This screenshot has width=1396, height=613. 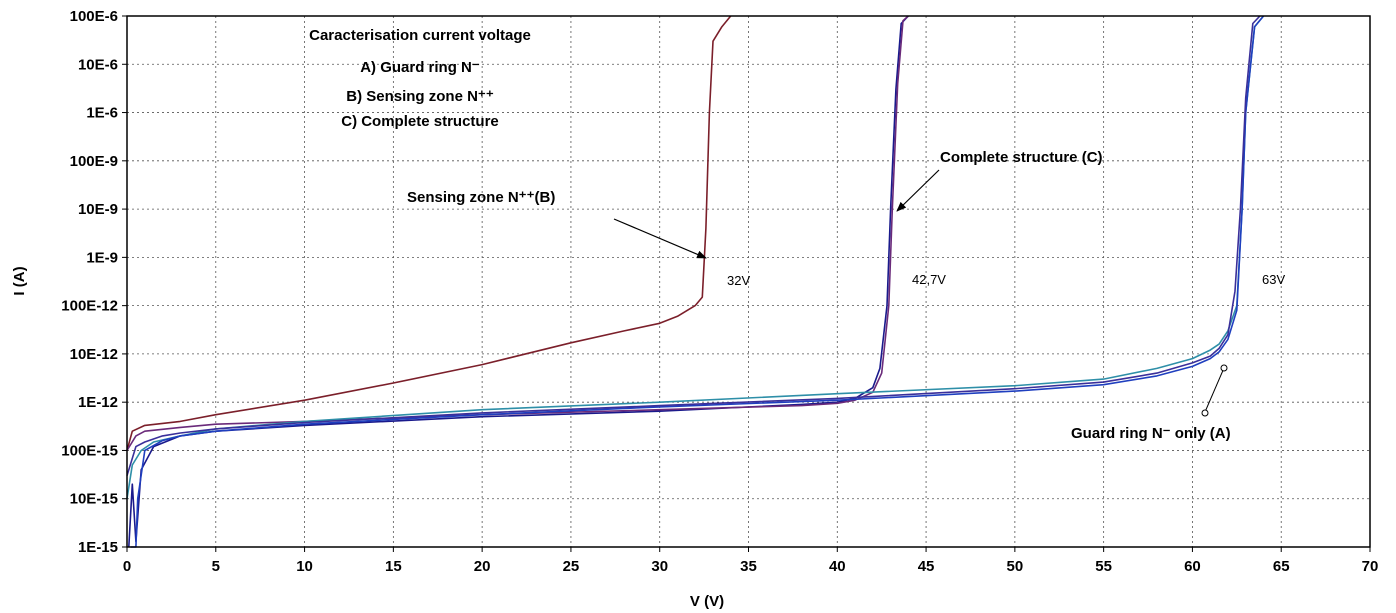 What do you see at coordinates (102, 113) in the screenshot?
I see `y-tick-label: 1E-6` at bounding box center [102, 113].